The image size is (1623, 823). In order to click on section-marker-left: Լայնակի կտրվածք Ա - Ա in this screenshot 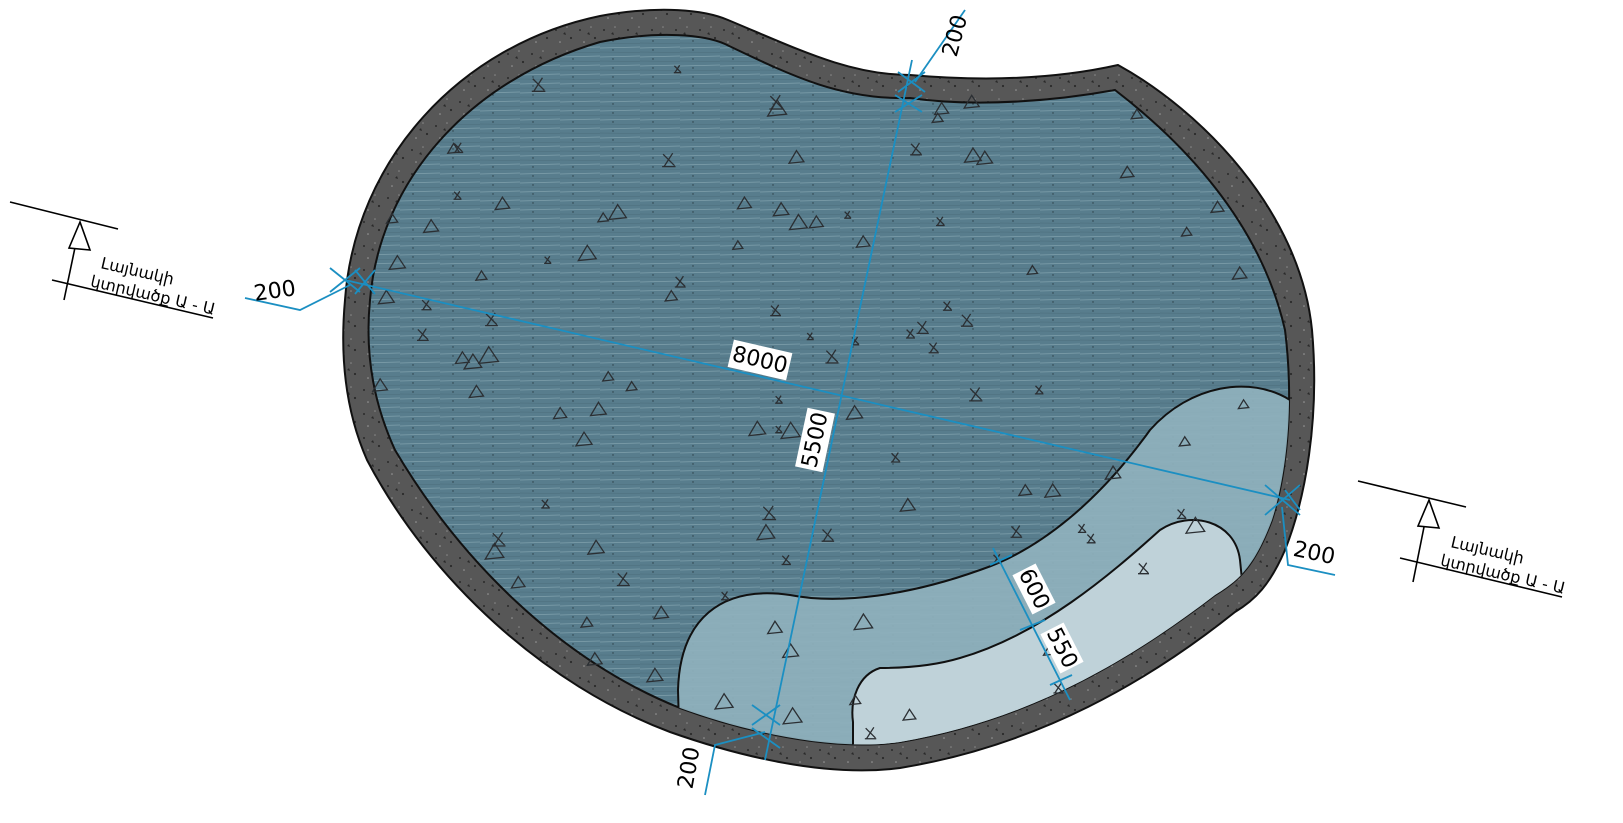, I will do `click(113, 260)`.